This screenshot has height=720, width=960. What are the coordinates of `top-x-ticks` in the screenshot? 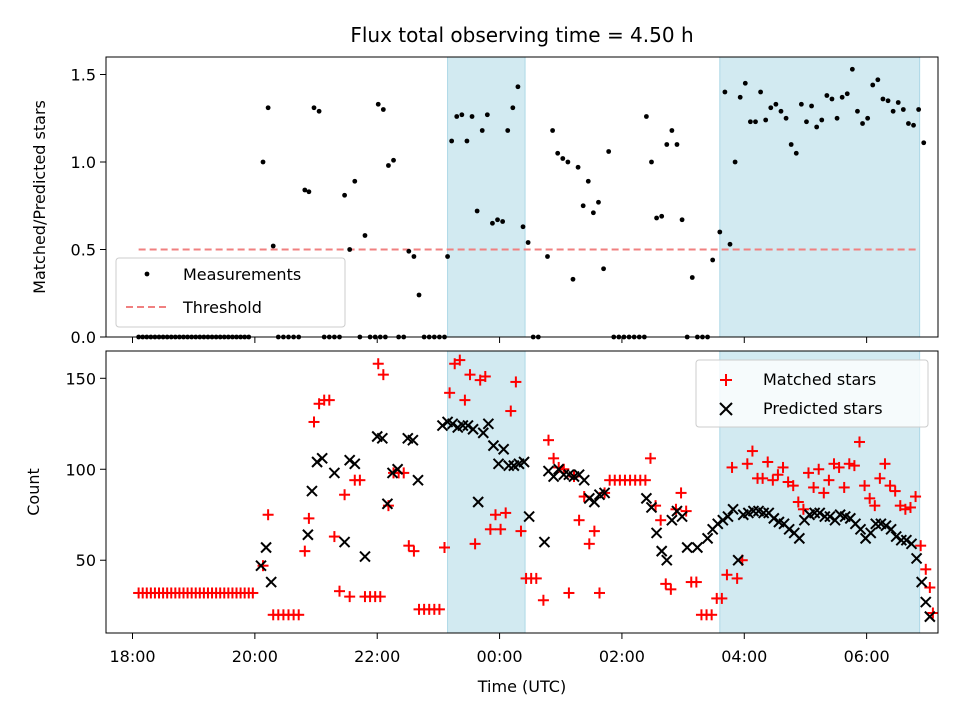 It's located at (500, 340).